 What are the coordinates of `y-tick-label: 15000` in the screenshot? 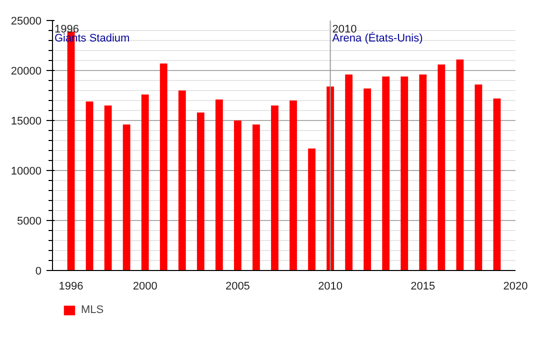 It's located at (26, 122).